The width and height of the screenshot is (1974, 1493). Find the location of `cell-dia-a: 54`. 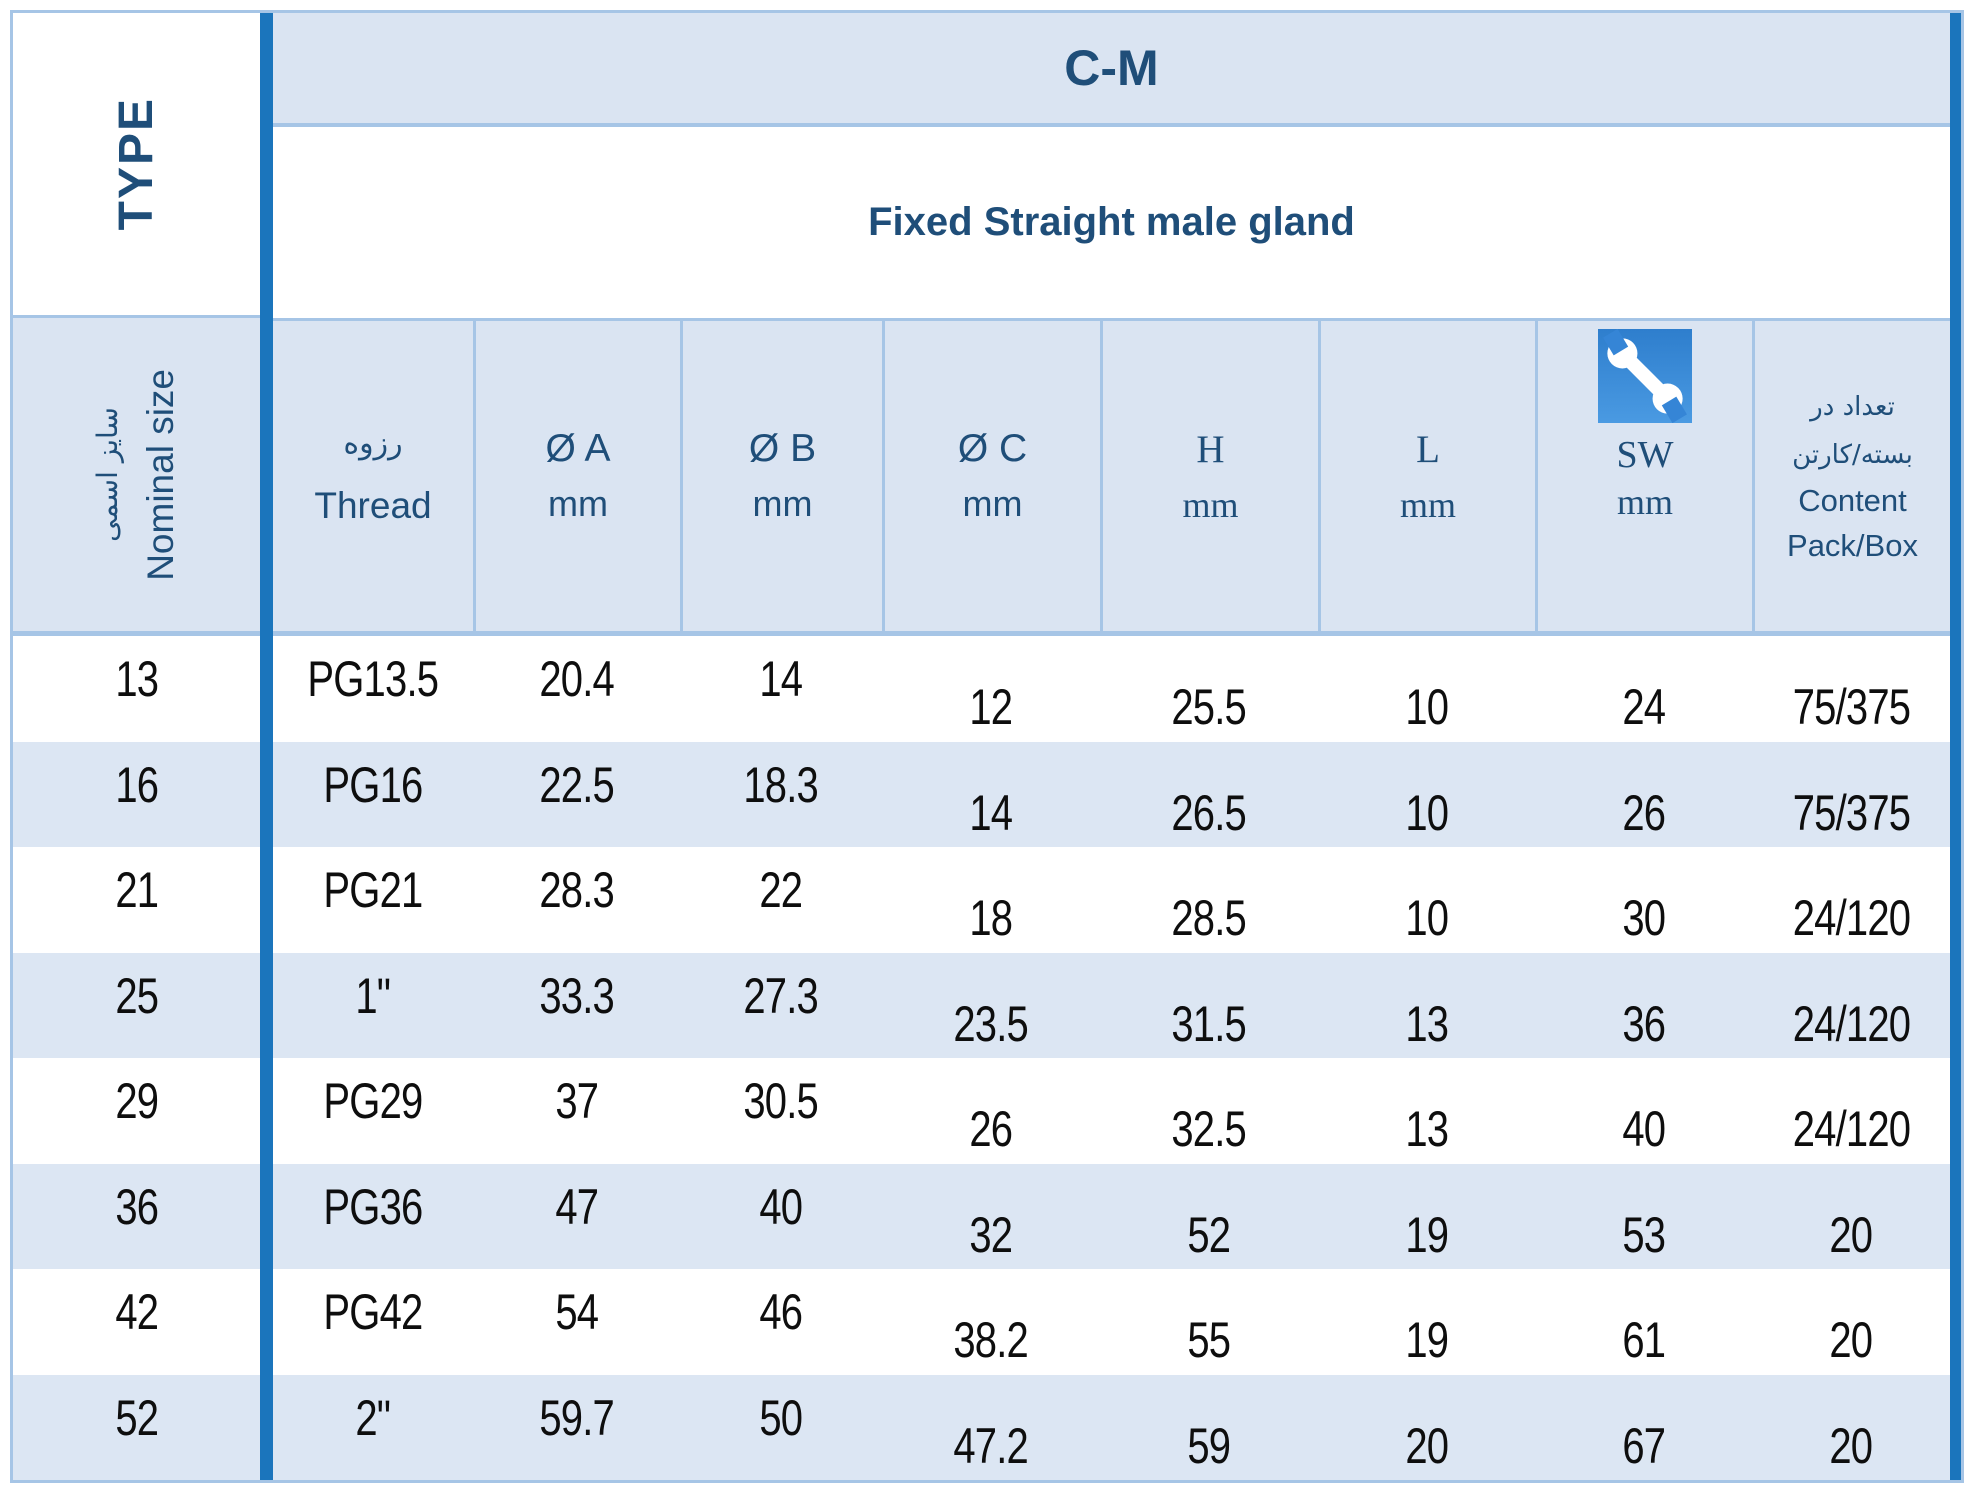

cell-dia-a: 54 is located at coordinates (576, 1322).